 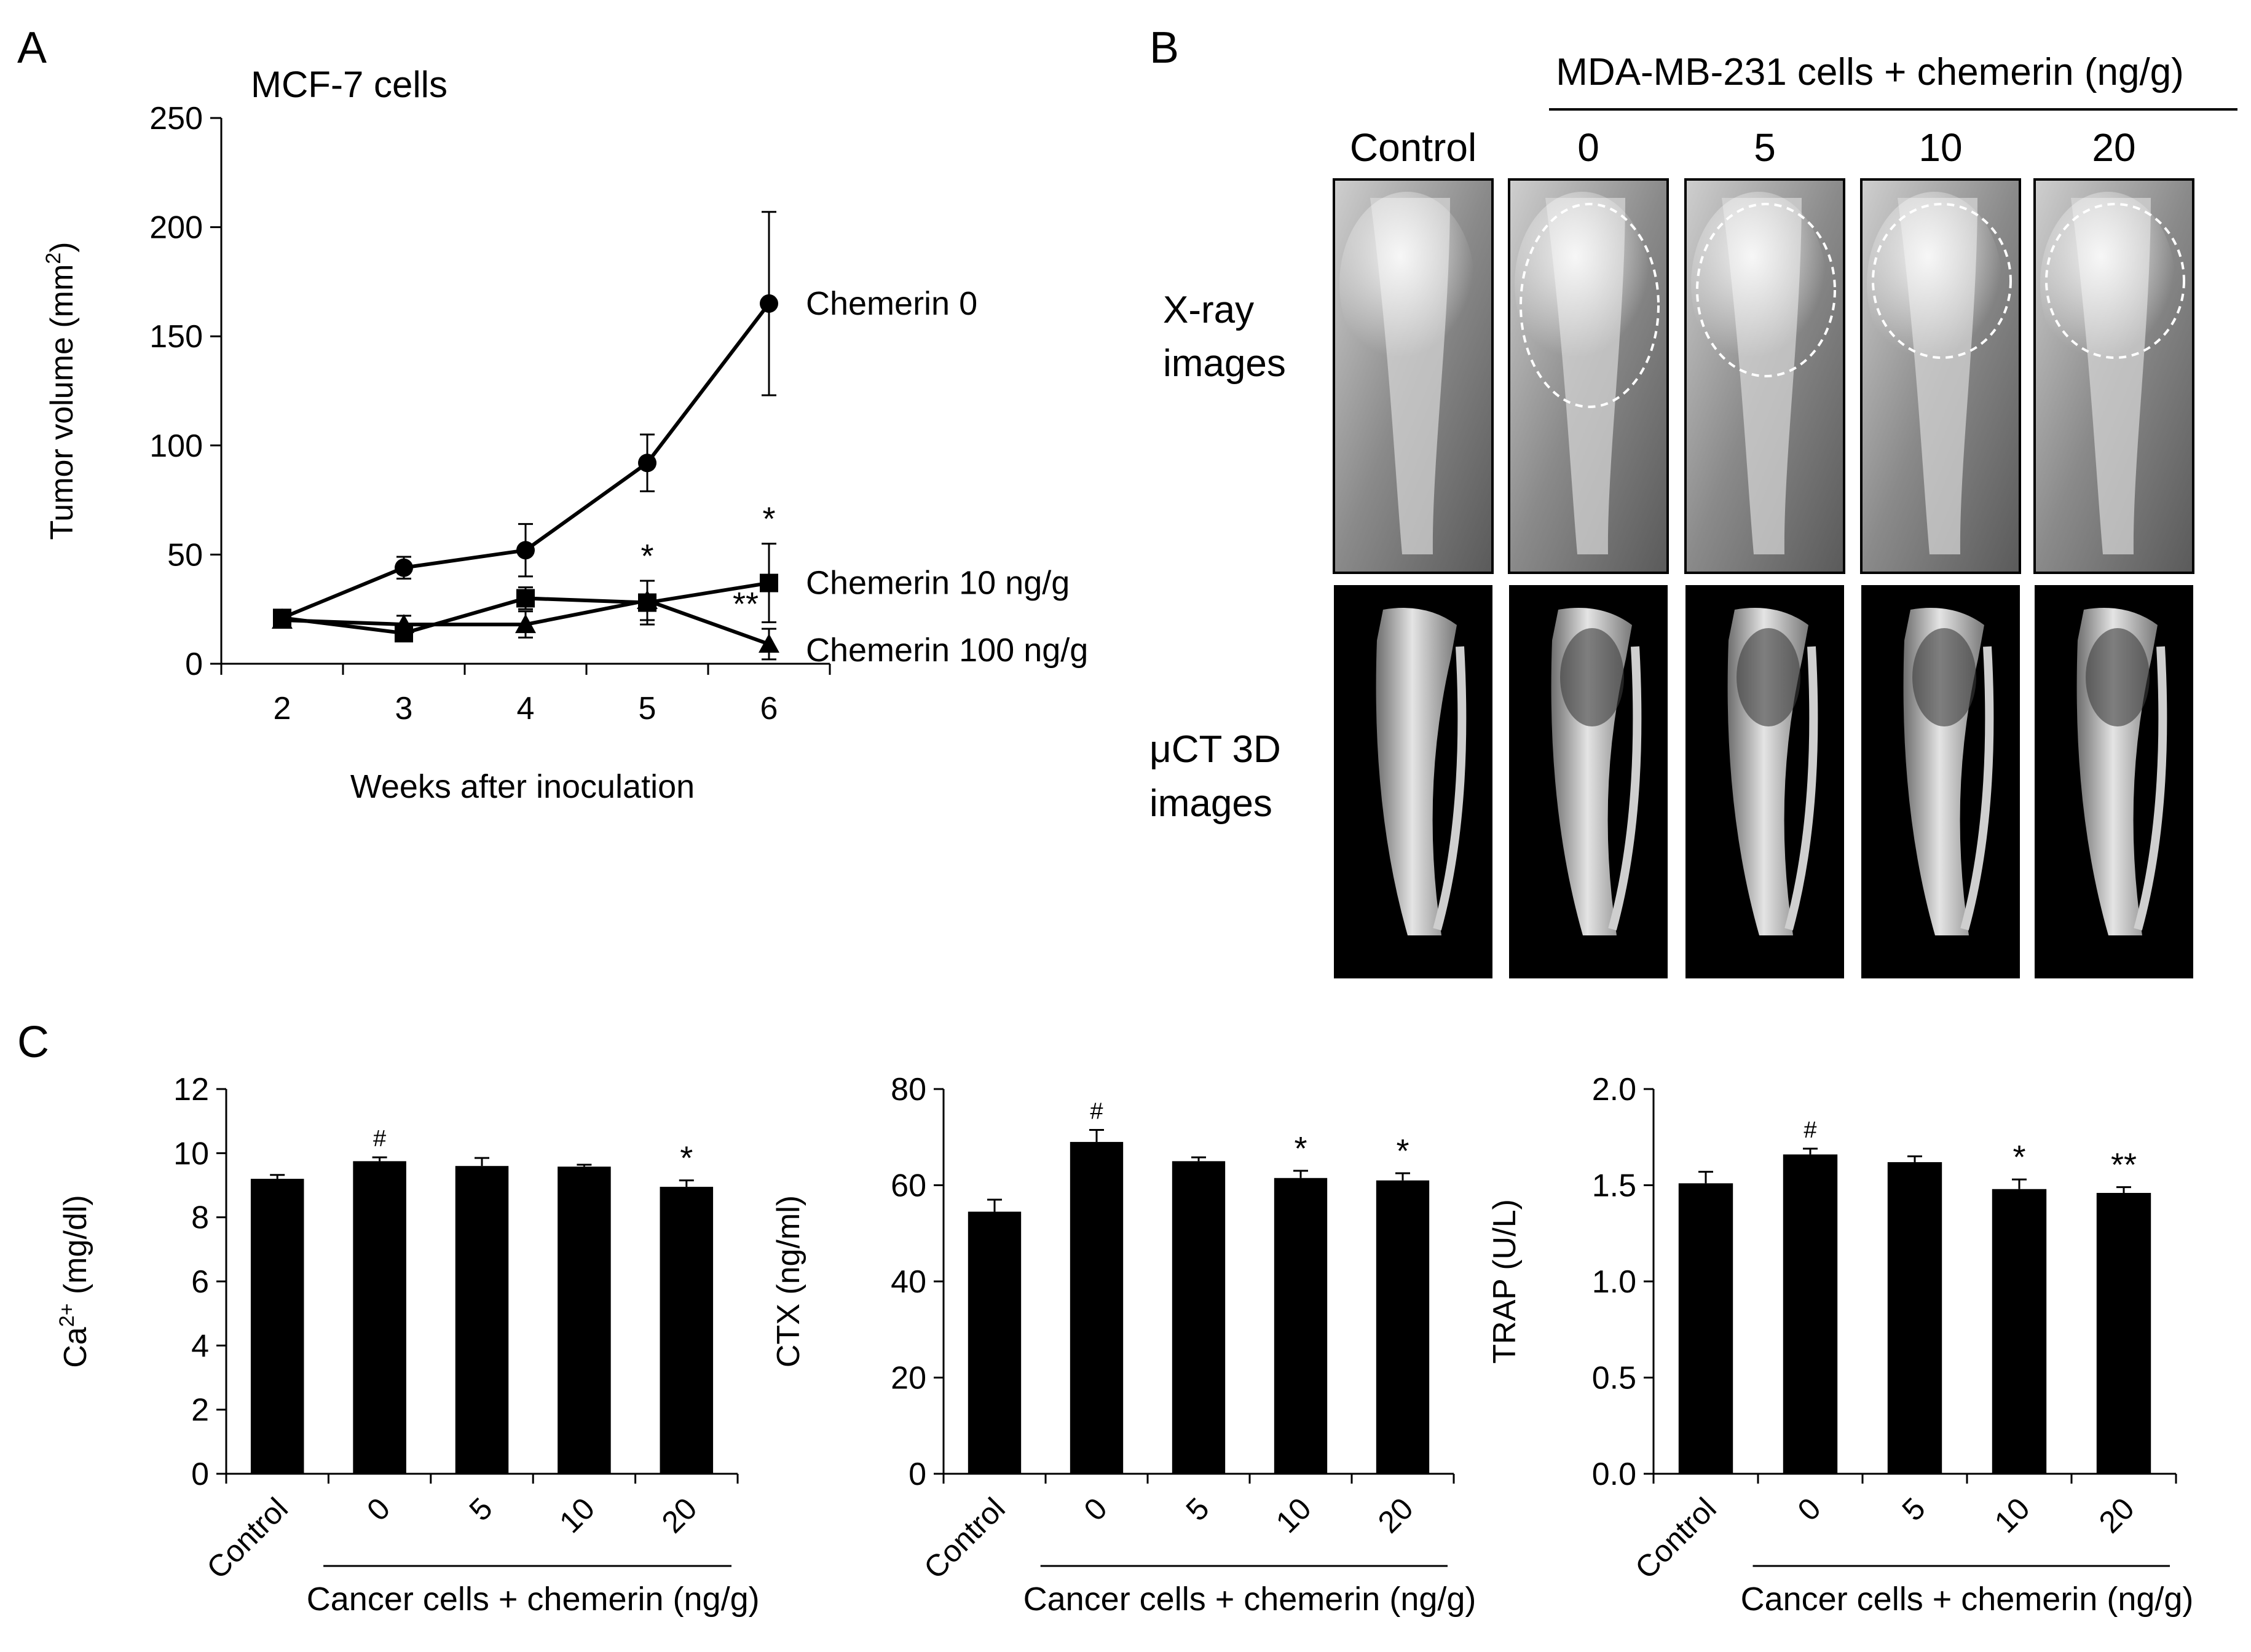 What do you see at coordinates (679, 1516) in the screenshot?
I see `panel-c-x-tick-label: 20` at bounding box center [679, 1516].